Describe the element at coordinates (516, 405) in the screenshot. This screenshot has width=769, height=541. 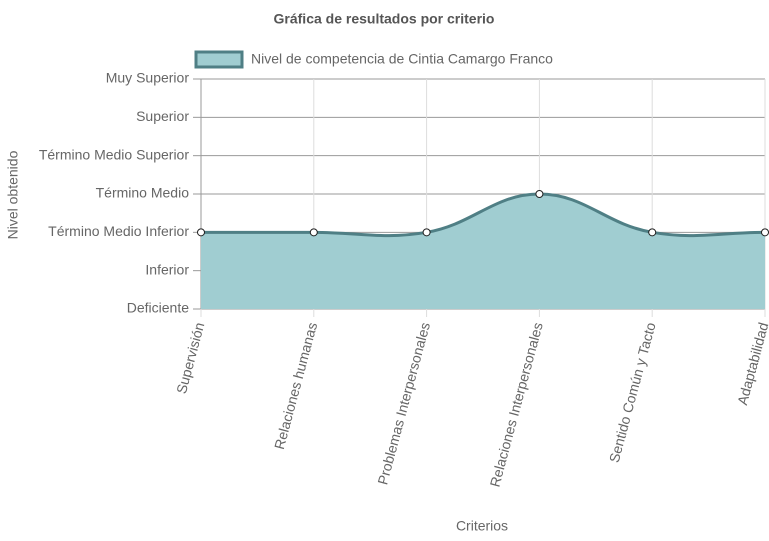
I see `x-tick-label: Relaciones Interpersonales` at that location.